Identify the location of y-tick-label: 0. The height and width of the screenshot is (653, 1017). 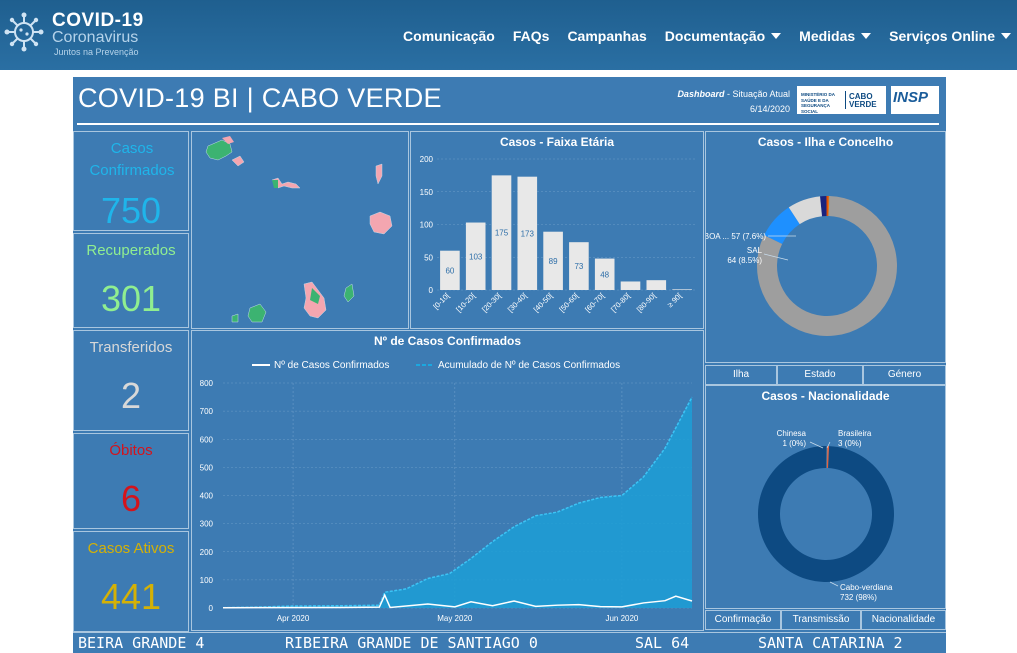
(431, 290).